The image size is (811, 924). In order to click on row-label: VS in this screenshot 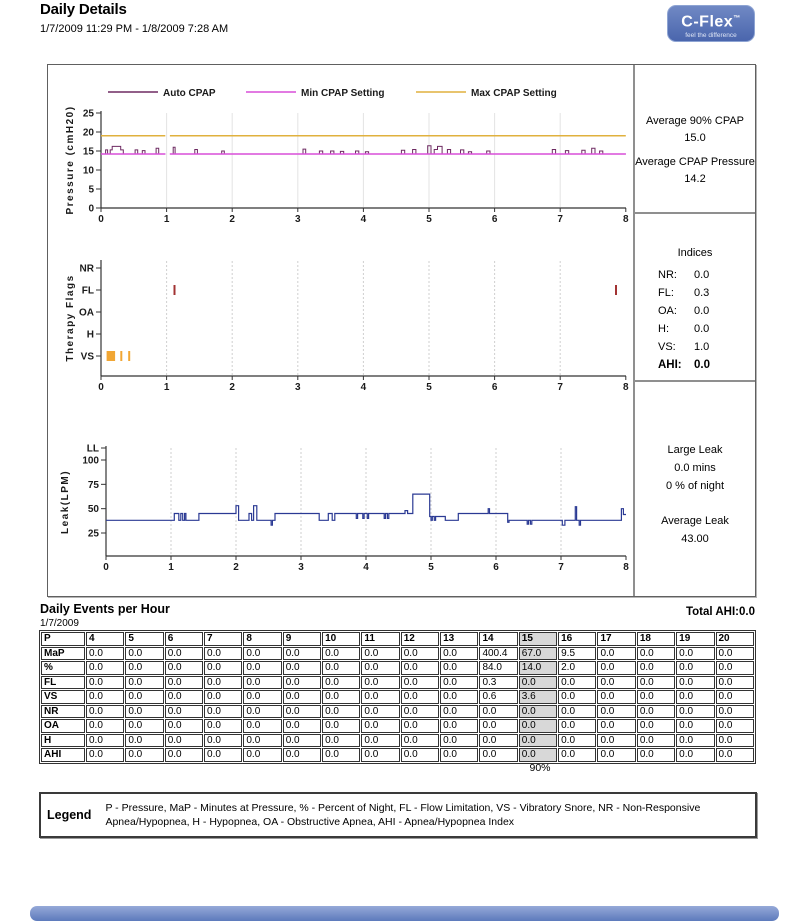, I will do `click(63, 697)`.